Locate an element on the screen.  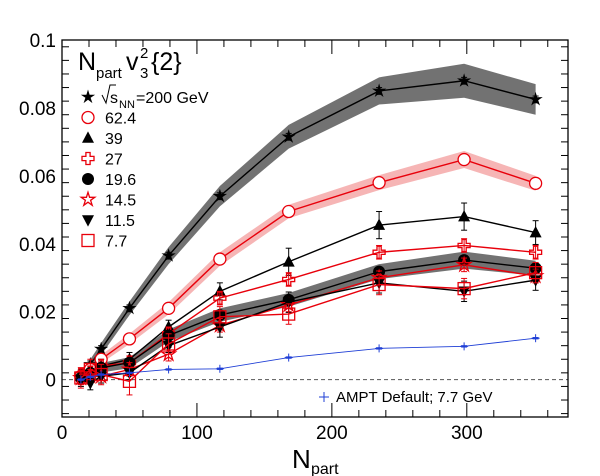
title-v: v is located at coordinates (132, 62).